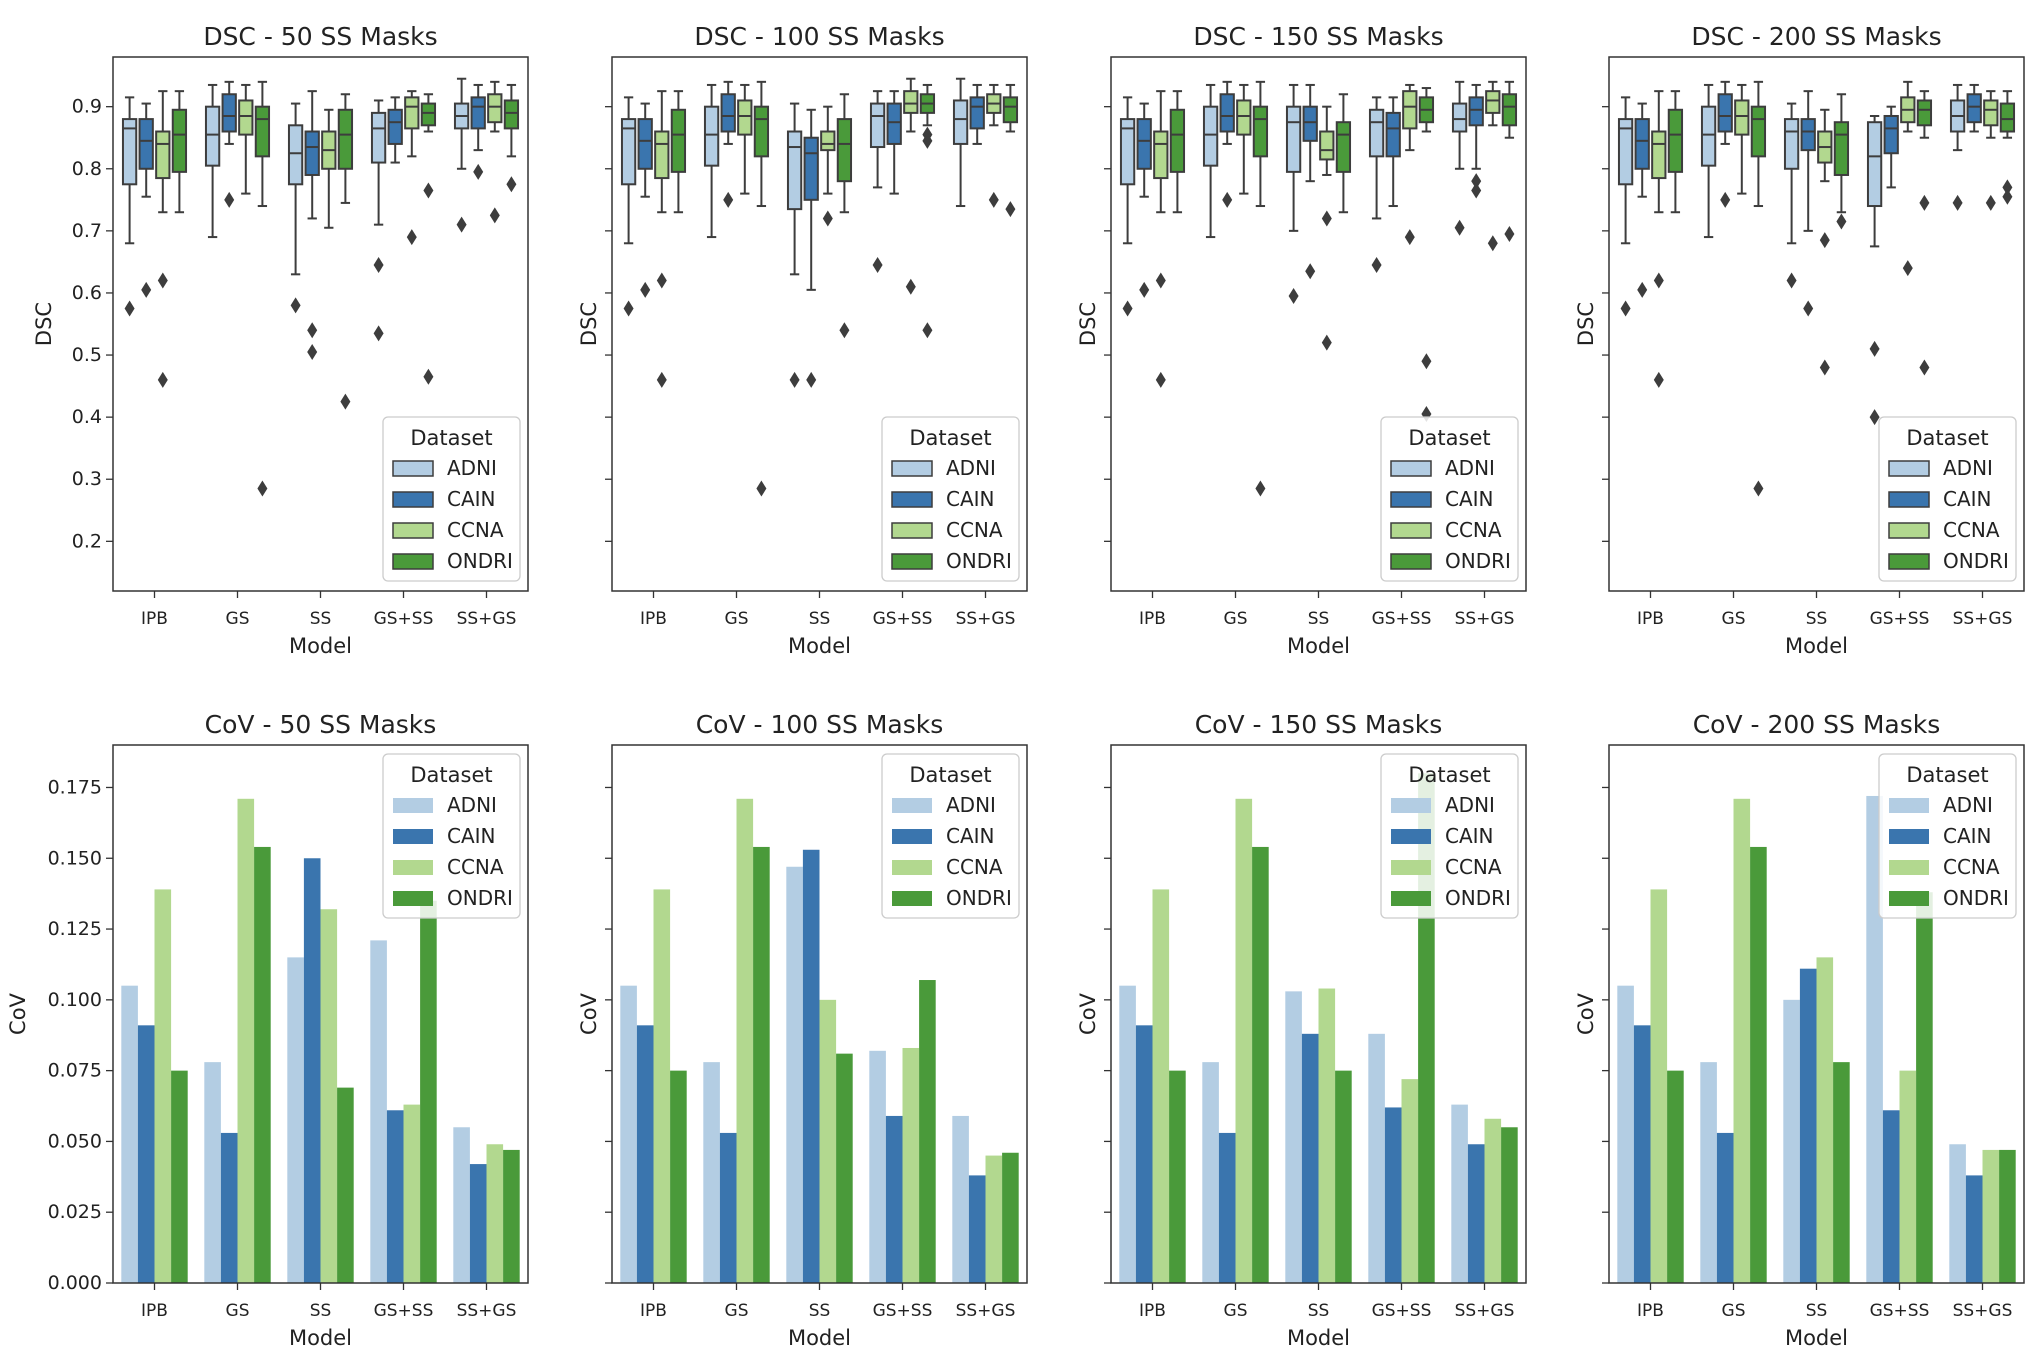 This screenshot has width=2044, height=1352. What do you see at coordinates (1319, 724) in the screenshot?
I see `panel-title: CoV - 150 SS Masks` at bounding box center [1319, 724].